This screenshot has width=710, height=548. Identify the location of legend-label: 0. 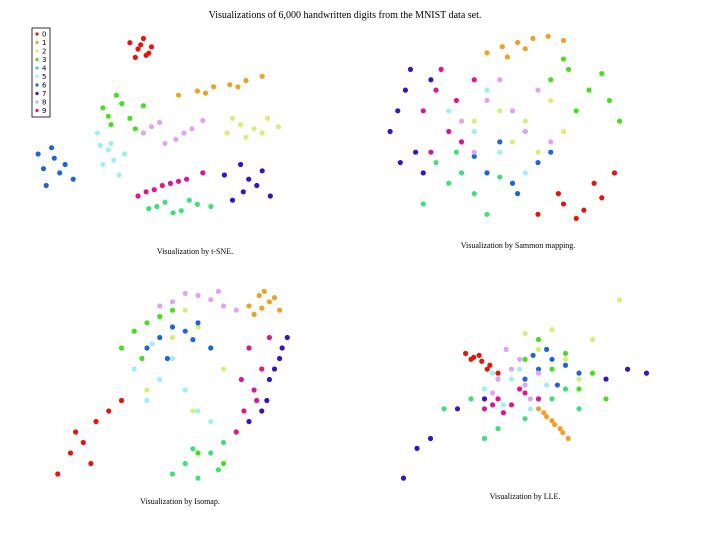
(44, 35).